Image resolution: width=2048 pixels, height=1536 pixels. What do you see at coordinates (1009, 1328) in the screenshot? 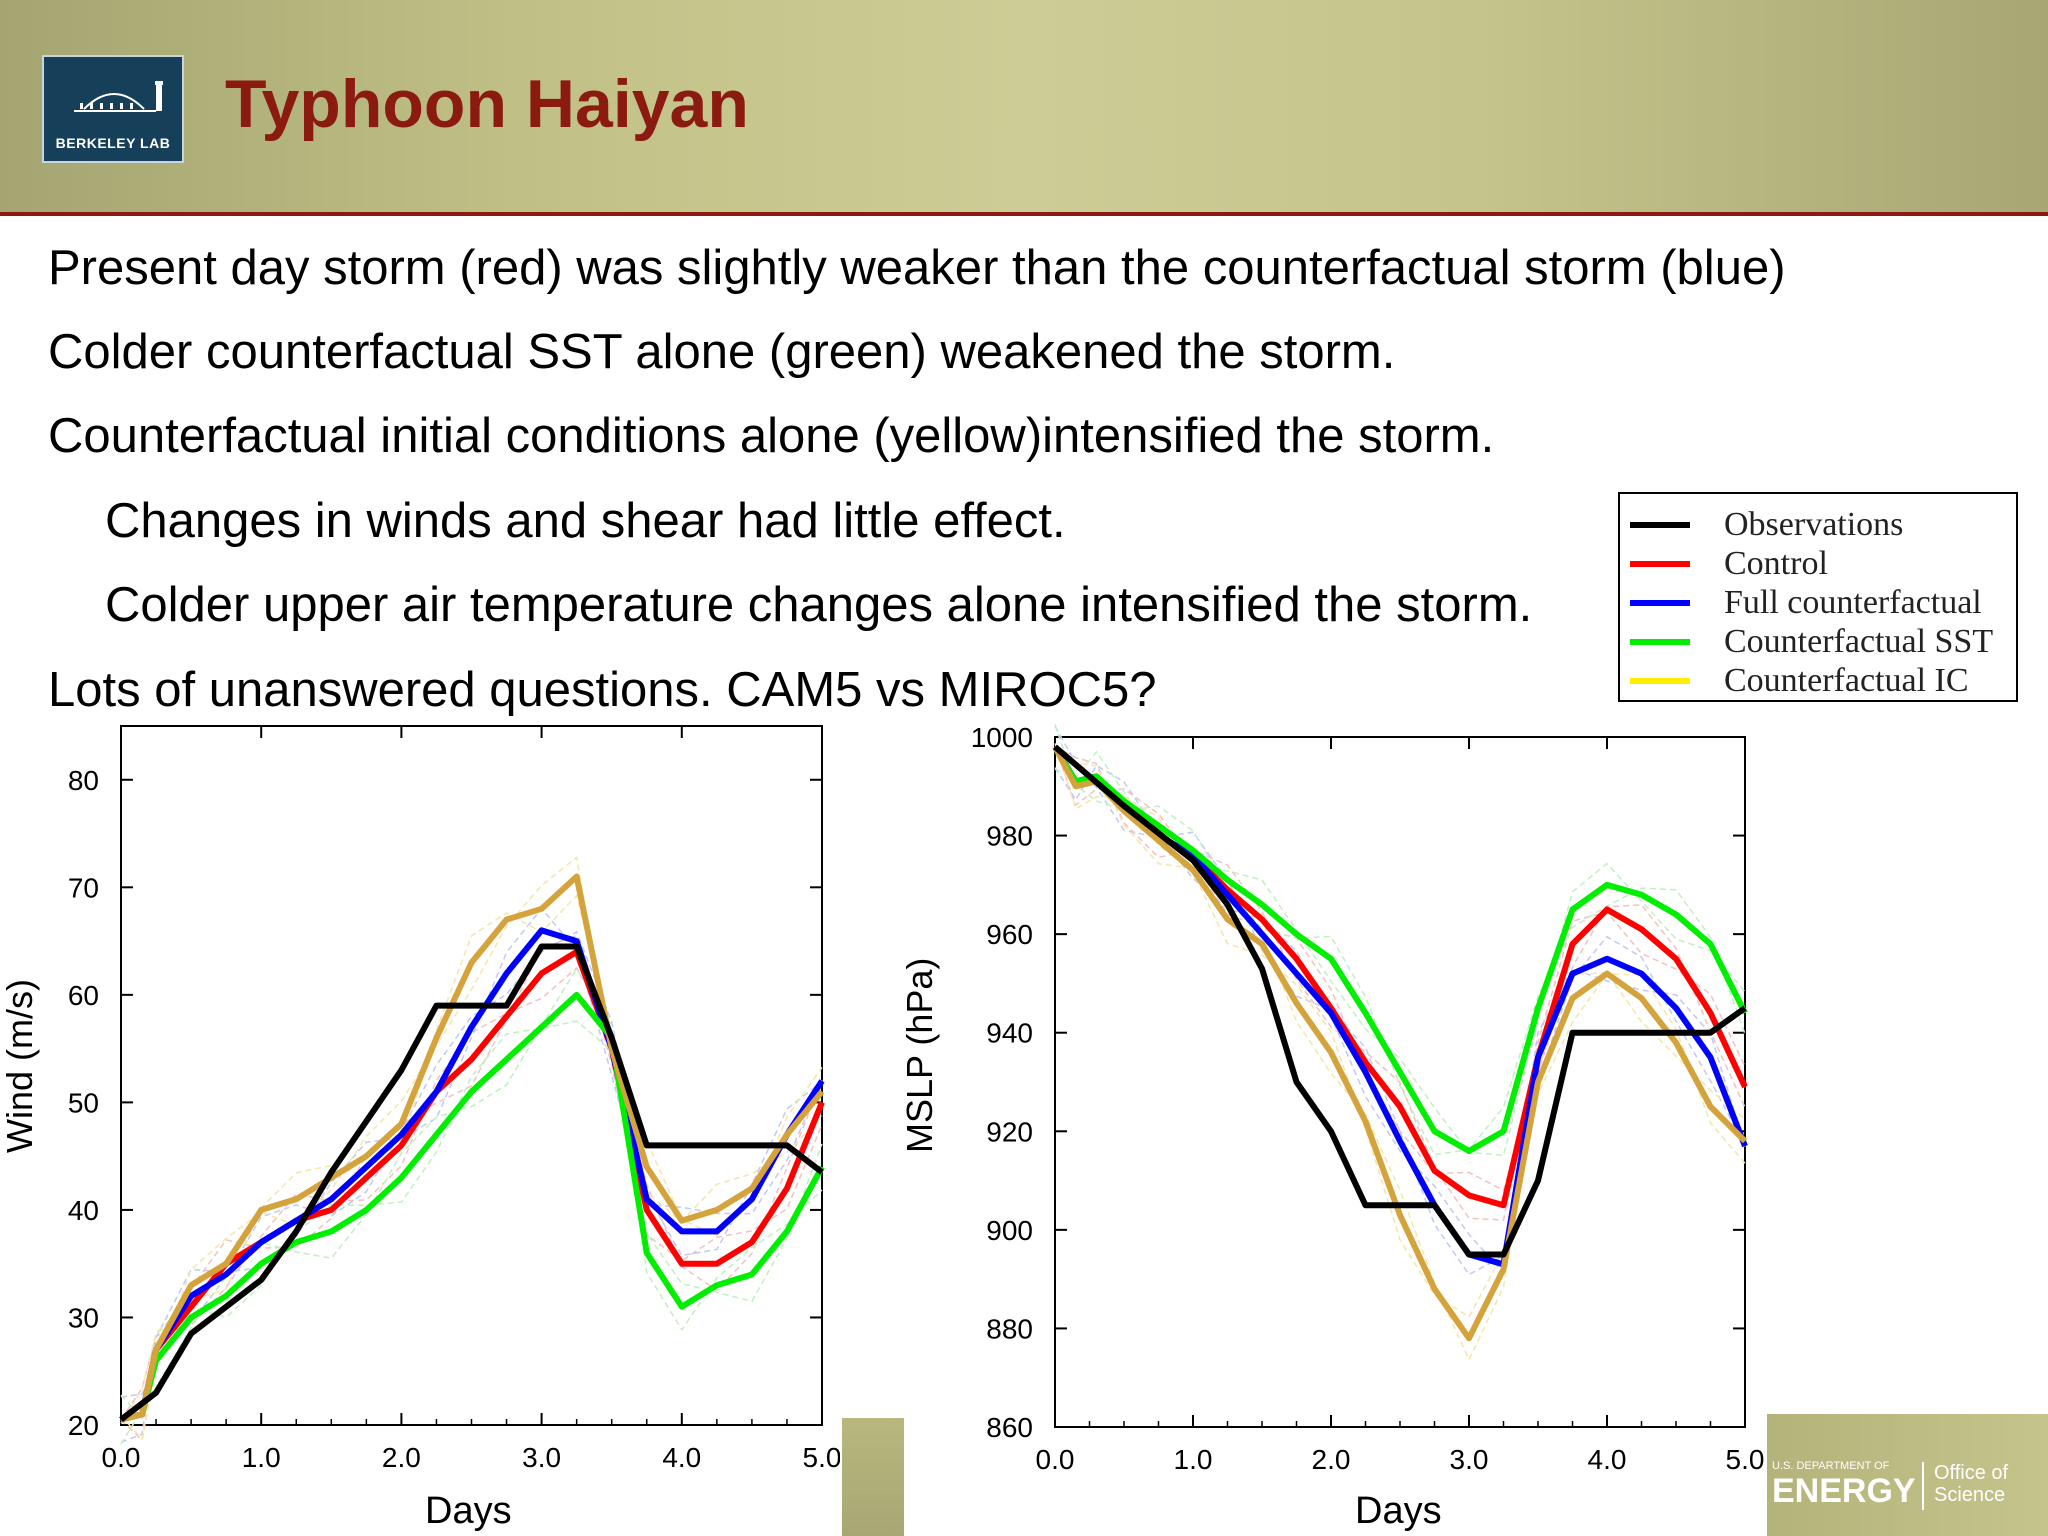
I see `y-tick-label: 880` at bounding box center [1009, 1328].